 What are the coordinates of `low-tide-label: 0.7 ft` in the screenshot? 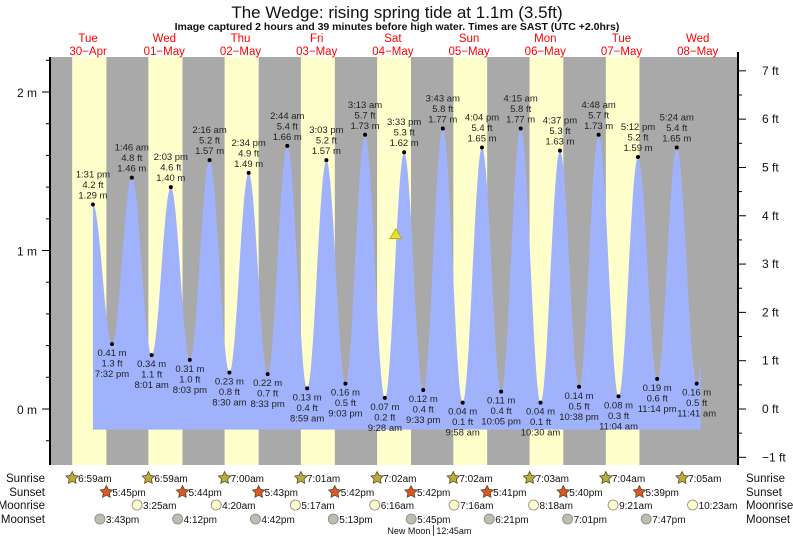 It's located at (267, 394).